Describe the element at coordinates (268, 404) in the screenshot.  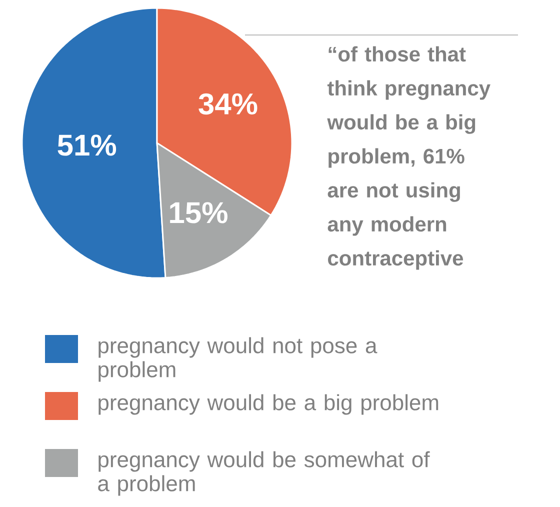
I see `legend-label: pregnancy would be a big problem` at that location.